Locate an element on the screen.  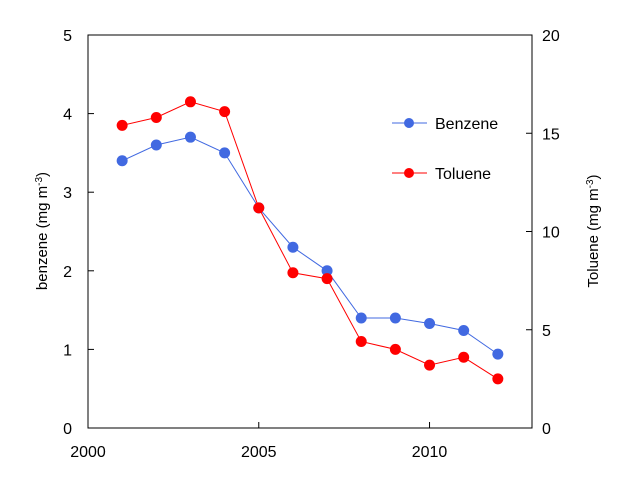
right-tick-label: 0 is located at coordinates (546, 429).